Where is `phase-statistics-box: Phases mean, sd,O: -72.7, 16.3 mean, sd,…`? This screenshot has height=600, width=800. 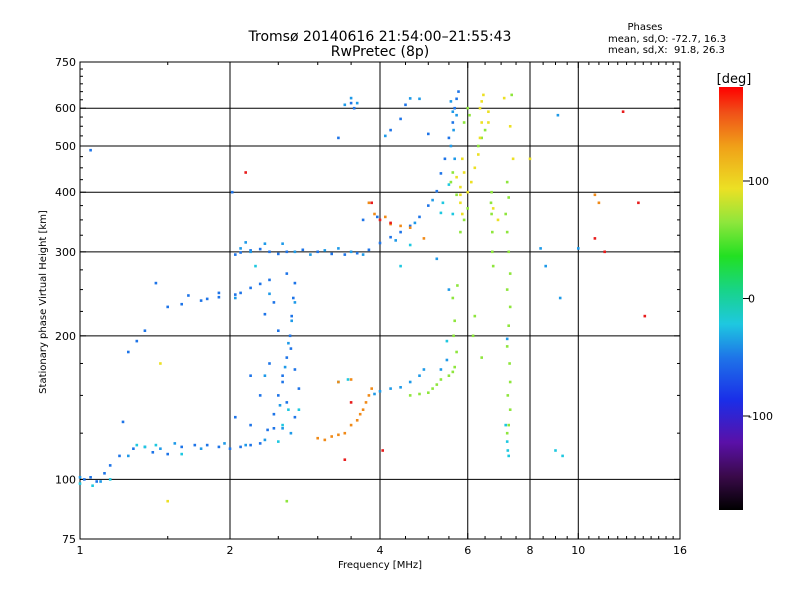 phase-statistics-box: Phases mean, sd,O: -72.7, 16.3 mean, sd,… is located at coordinates (667, 39).